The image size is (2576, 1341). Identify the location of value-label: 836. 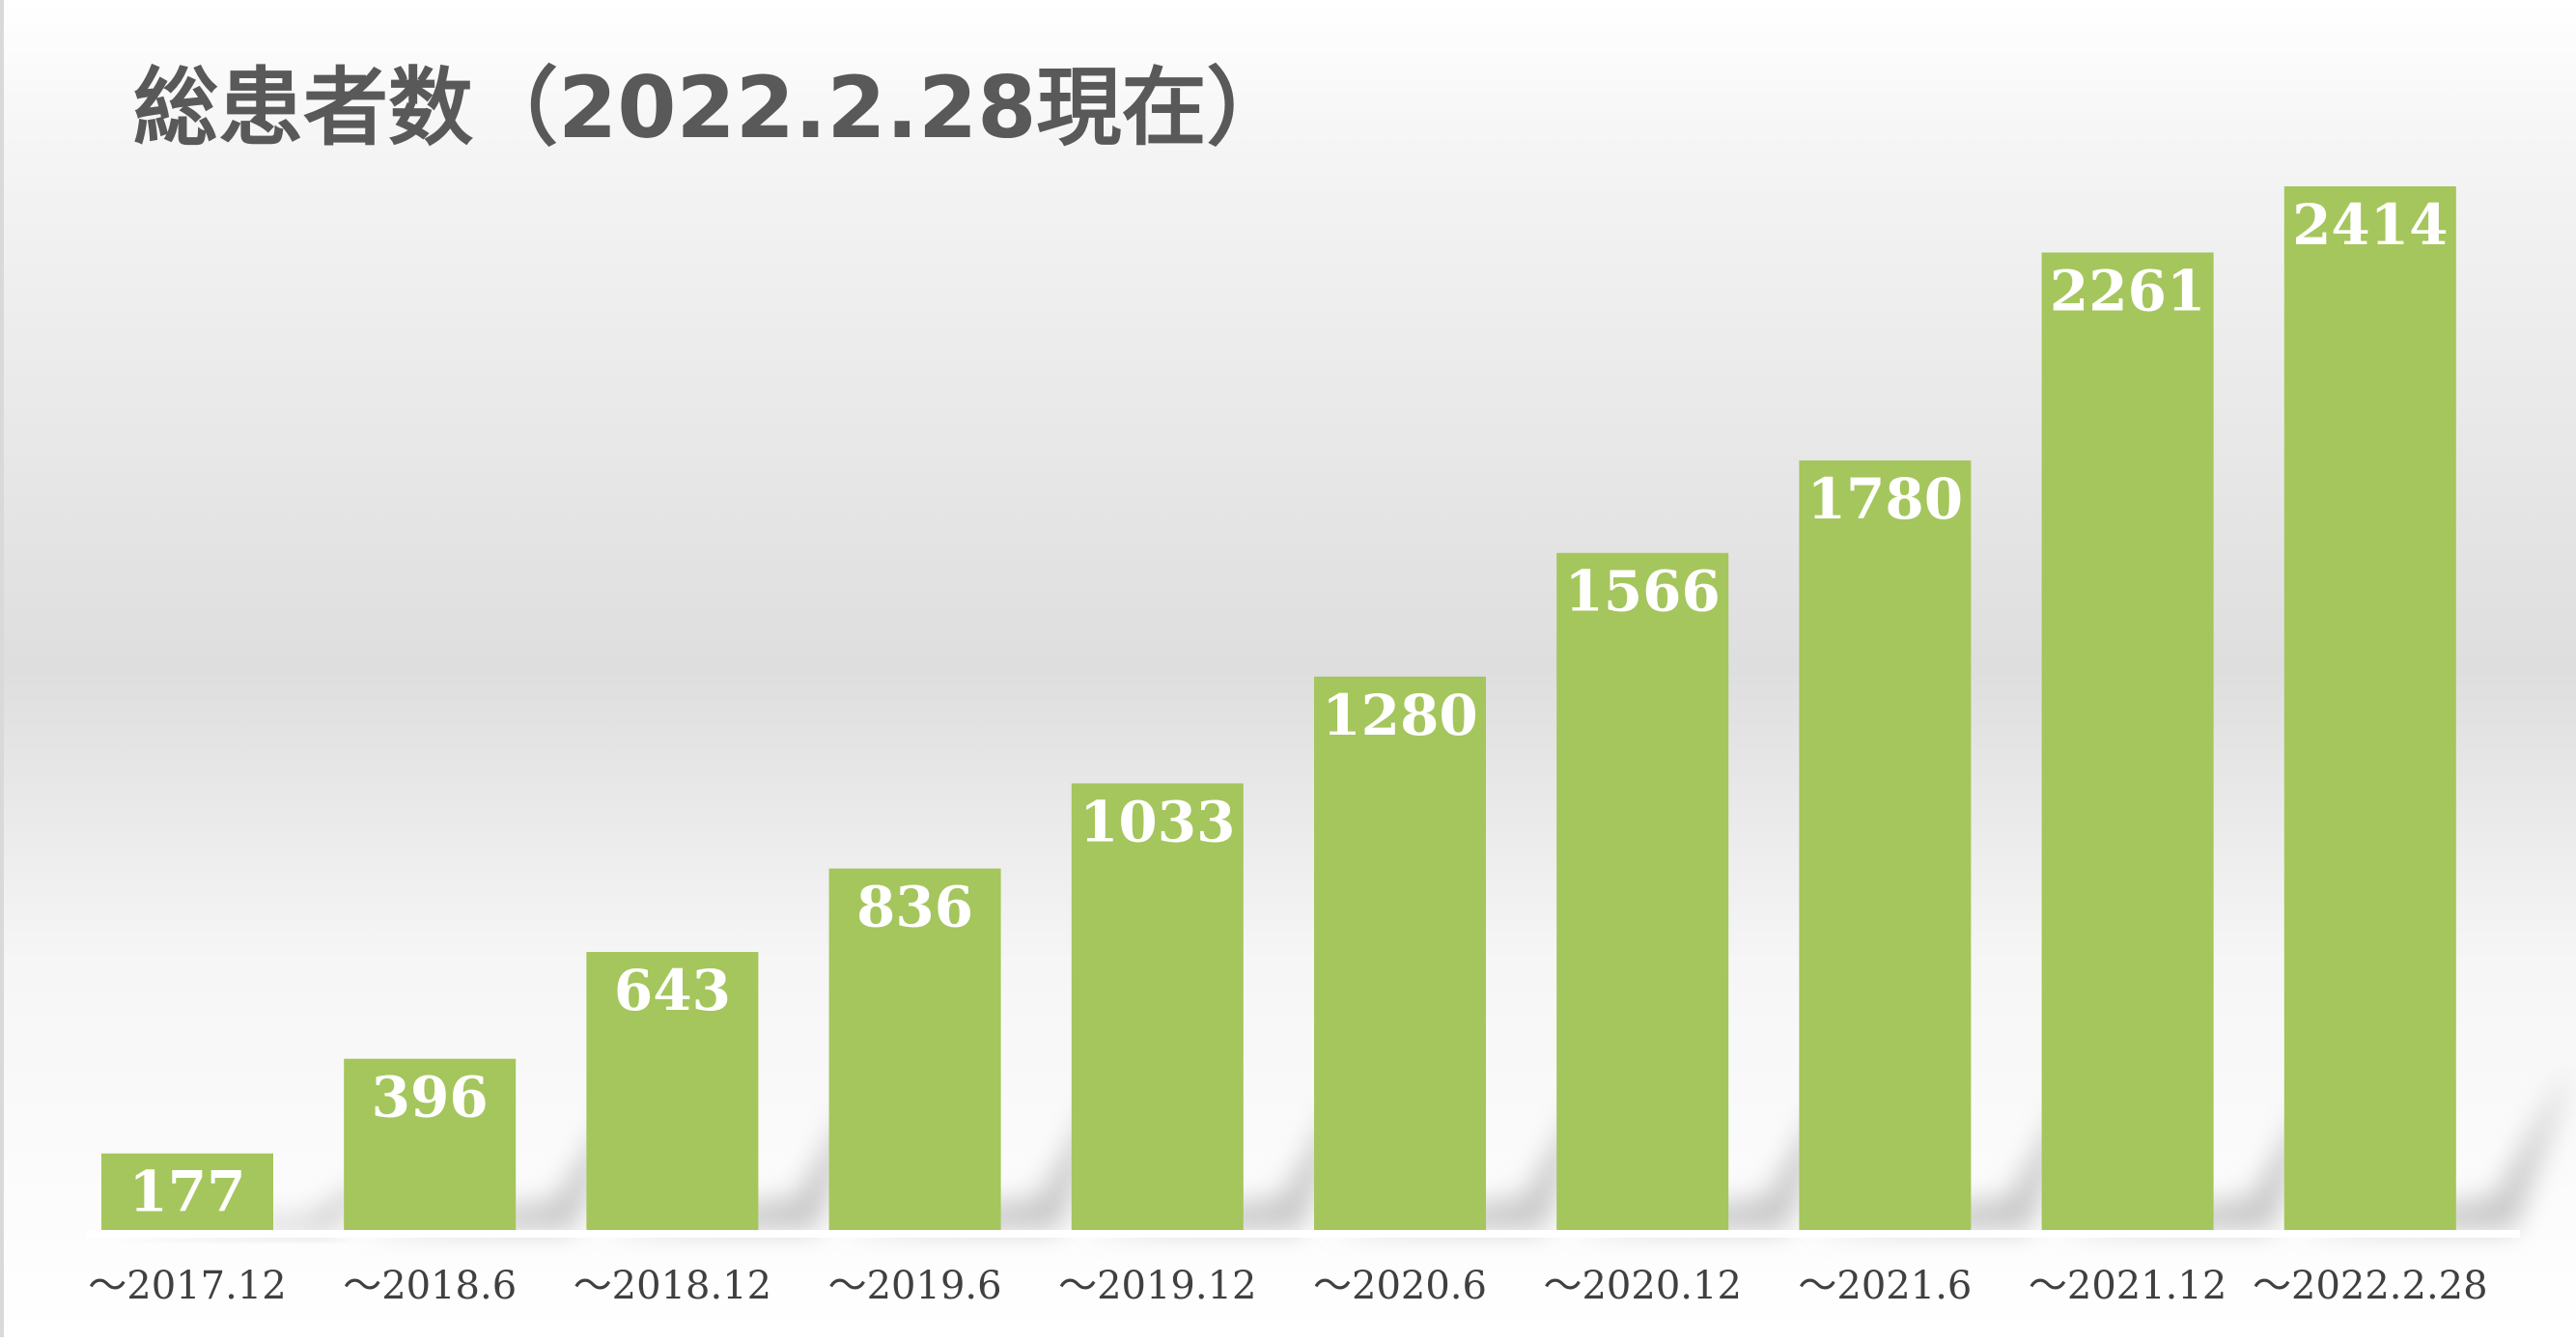
(915, 908).